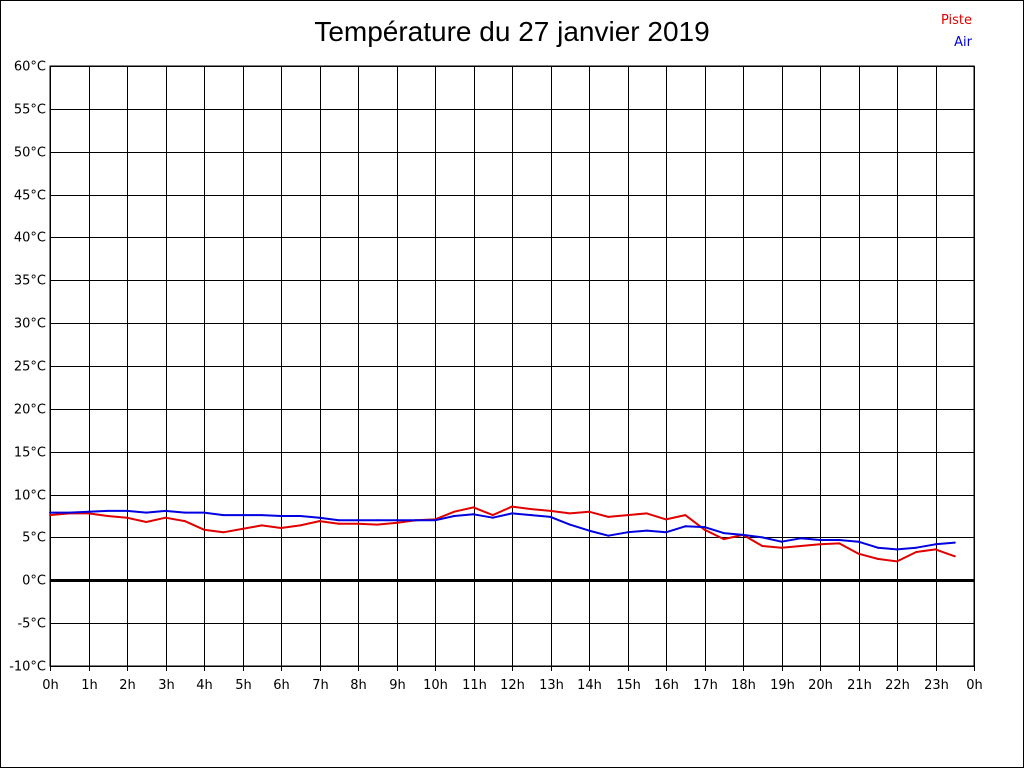  I want to click on y-tick-label: 50°C, so click(30, 153).